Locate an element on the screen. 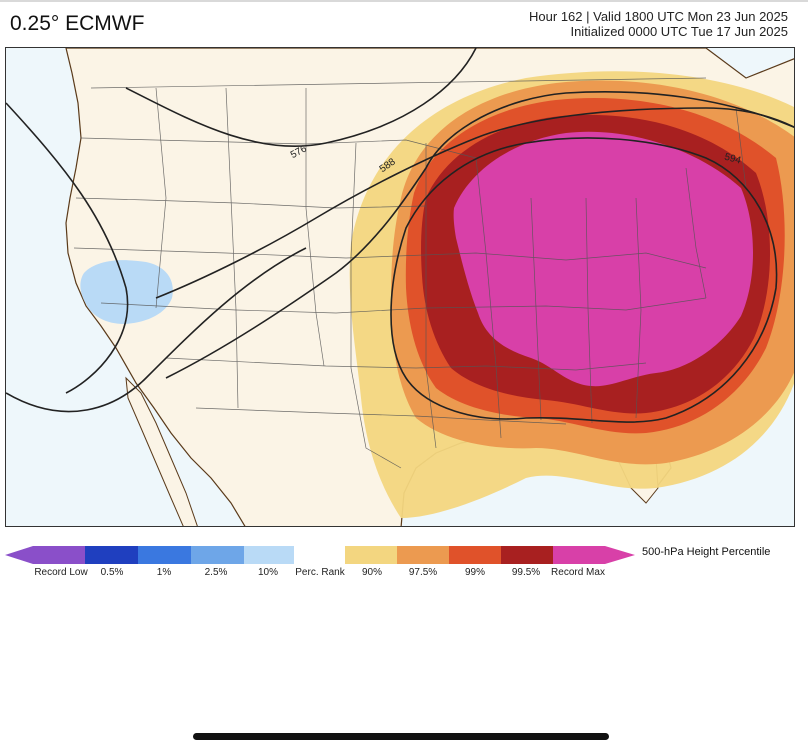  legend-label-99: 99% is located at coordinates (475, 572).